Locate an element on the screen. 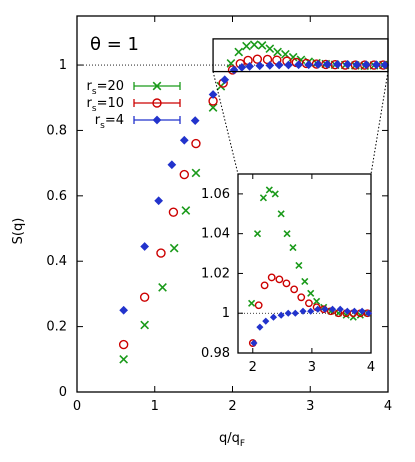  legend-label-value: =10 is located at coordinates (110, 103).